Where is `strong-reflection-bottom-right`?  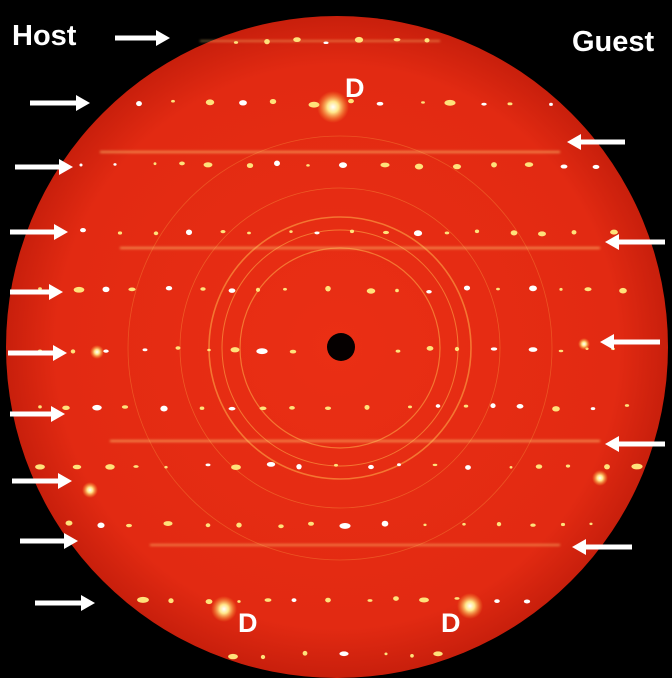 strong-reflection-bottom-right is located at coordinates (470, 606).